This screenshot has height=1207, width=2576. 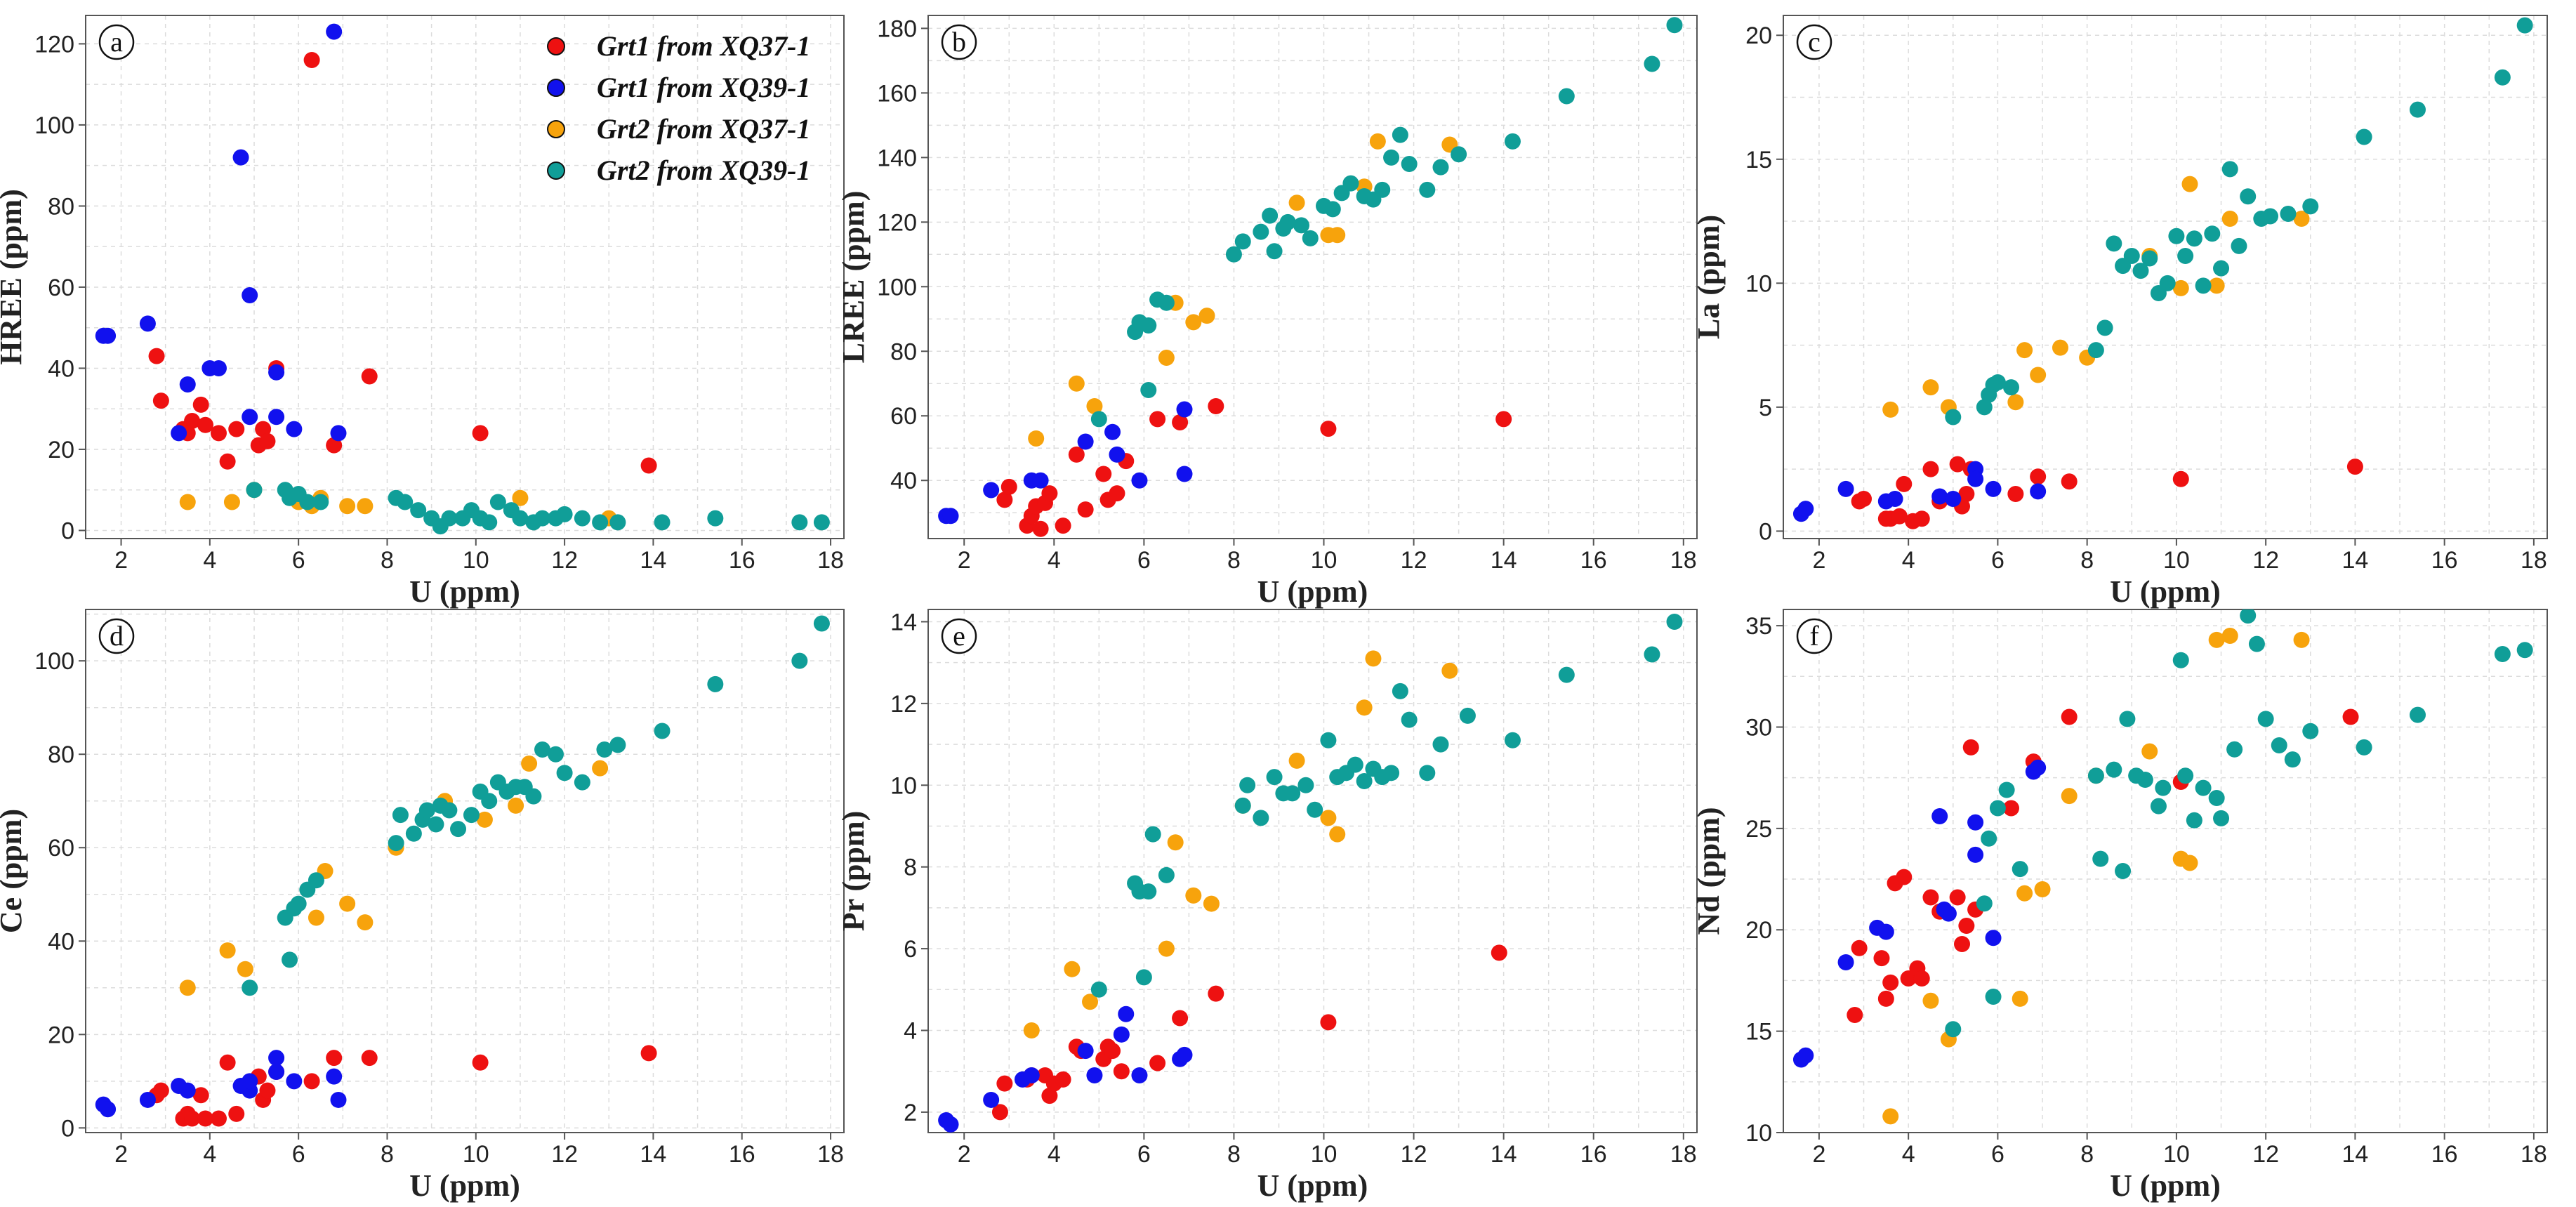 I want to click on x-tick-label: 18, so click(x=830, y=1154).